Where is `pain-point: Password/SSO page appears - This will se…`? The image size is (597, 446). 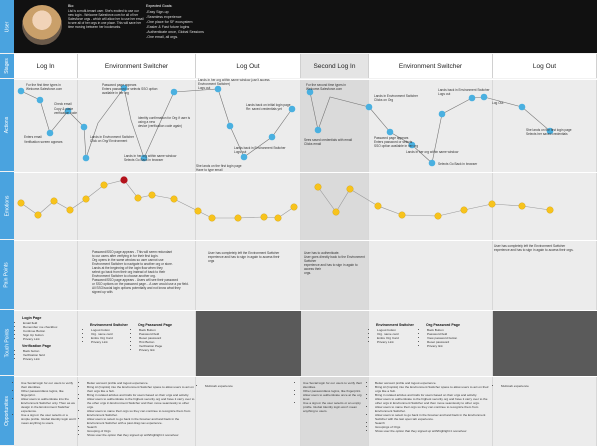 pain-point: Password/SSO page appears - This will se… is located at coordinates (140, 272).